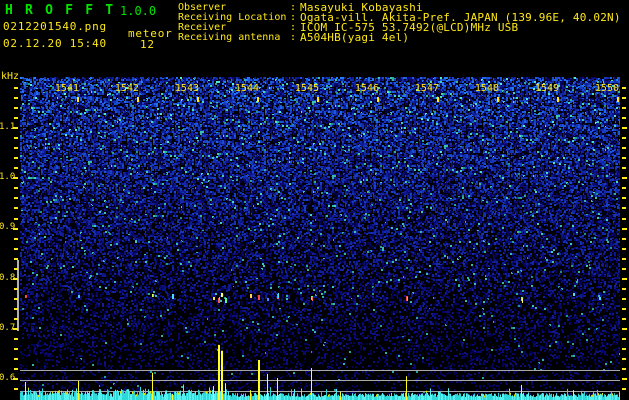 The image size is (629, 400). What do you see at coordinates (8, 127) in the screenshot?
I see `y-axis-tick-label: 1.1` at bounding box center [8, 127].